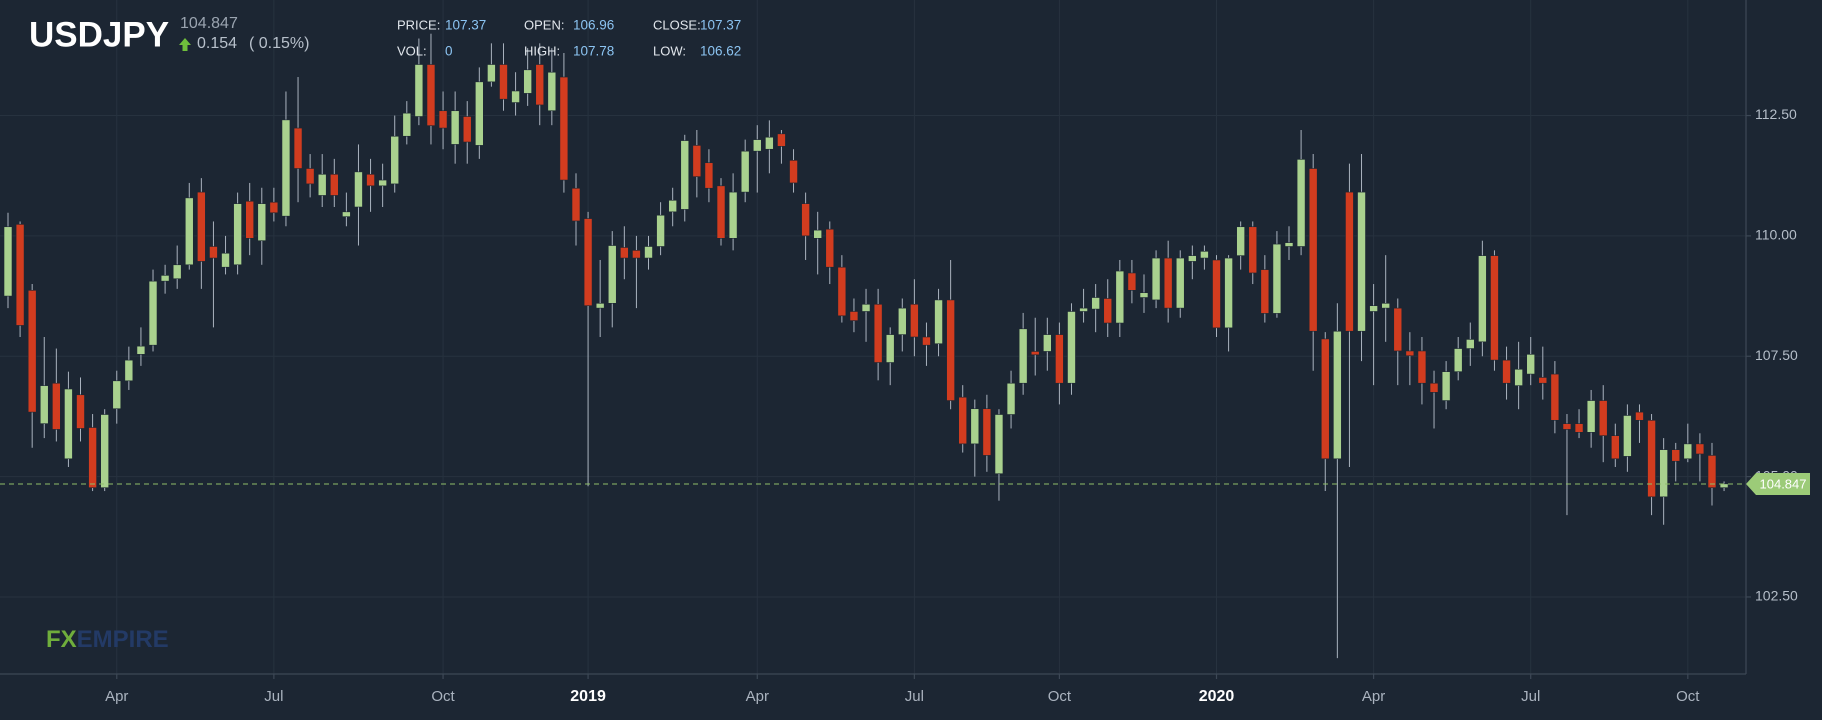  Describe the element at coordinates (1776, 235) in the screenshot. I see `y-tick-label: 110.00` at that location.